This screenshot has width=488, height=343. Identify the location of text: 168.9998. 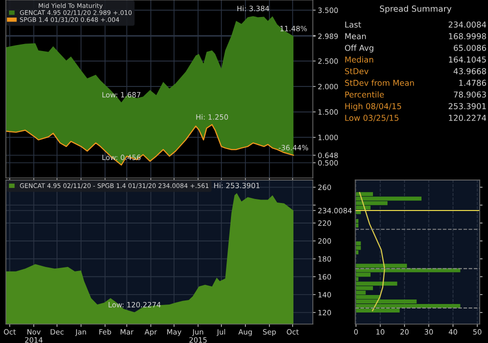
(467, 36).